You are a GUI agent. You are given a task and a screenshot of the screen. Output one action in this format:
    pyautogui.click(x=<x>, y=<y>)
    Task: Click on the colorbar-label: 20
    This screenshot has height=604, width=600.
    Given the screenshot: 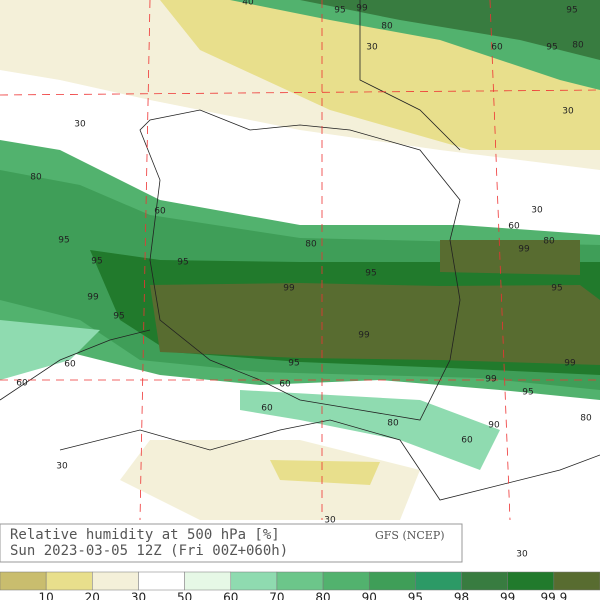 What is the action you would take?
    pyautogui.click(x=92, y=596)
    